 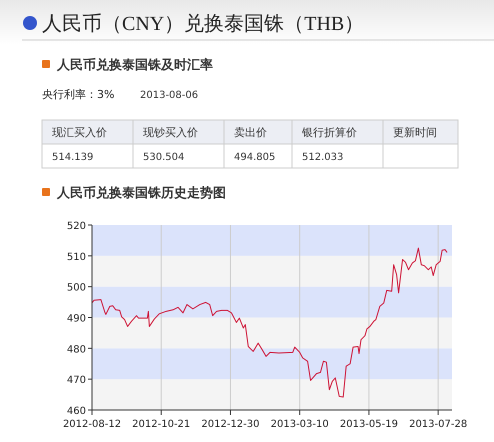 I want to click on x-tick-label: 2013-03-10, so click(x=299, y=424).